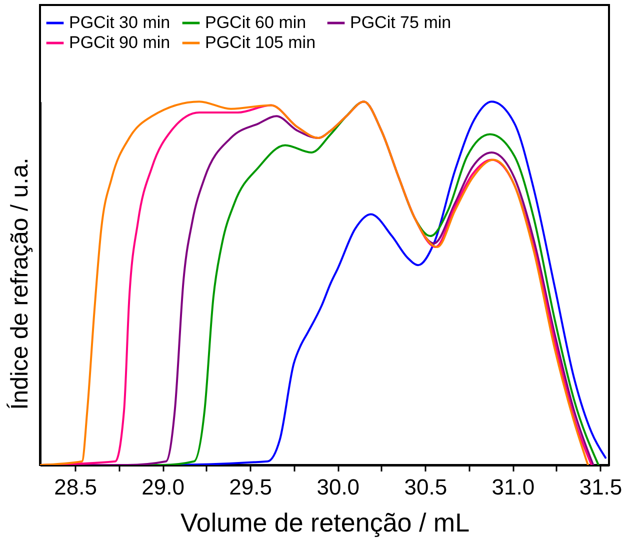 This screenshot has width=641, height=549. Describe the element at coordinates (325, 523) in the screenshot. I see `x-axis-title: Volume de retenção / mL` at that location.